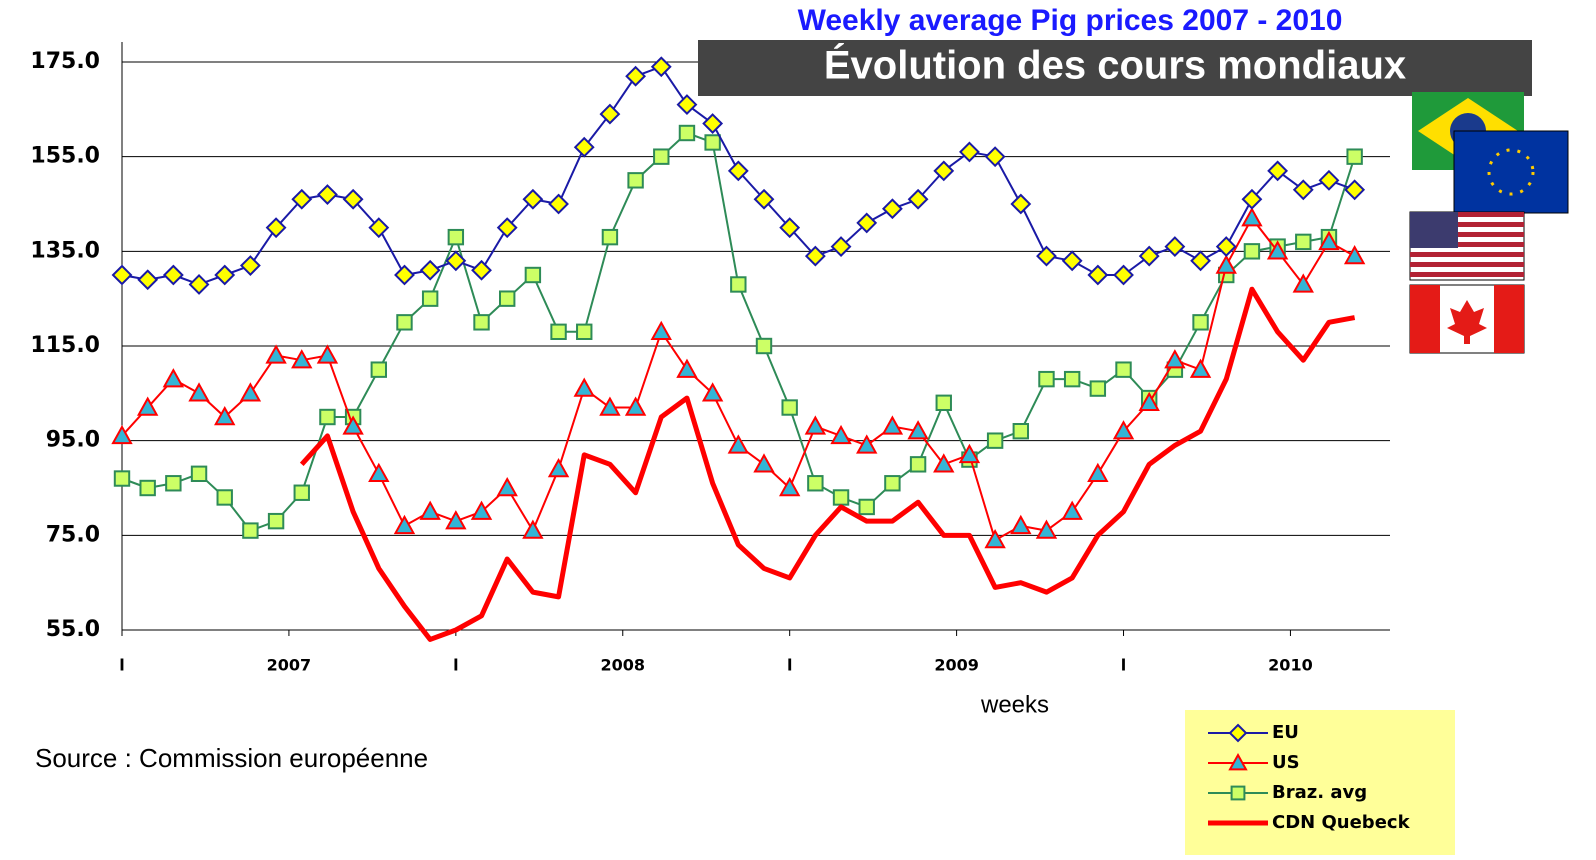  Describe the element at coordinates (1286, 762) in the screenshot. I see `legend-label: US` at that location.